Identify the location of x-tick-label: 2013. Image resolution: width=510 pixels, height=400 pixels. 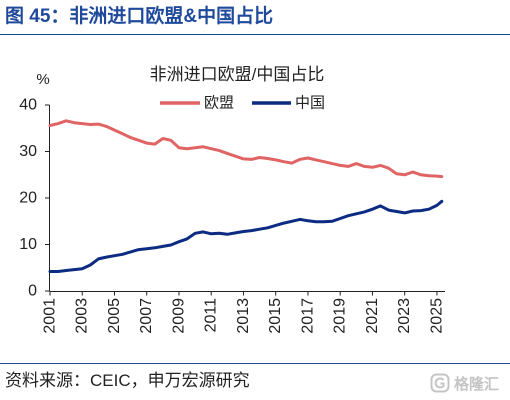
(243, 316).